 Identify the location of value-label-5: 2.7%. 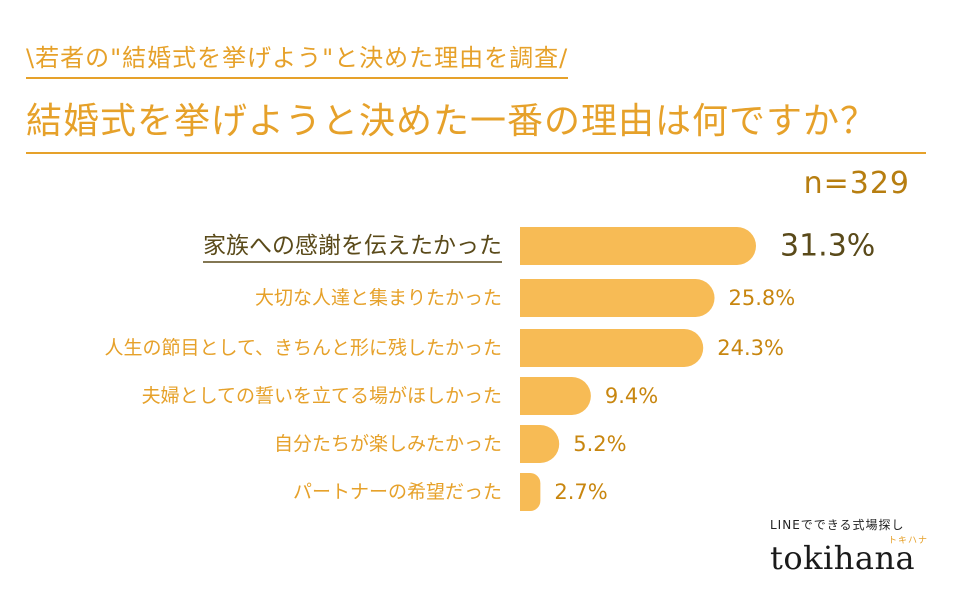
(580, 492).